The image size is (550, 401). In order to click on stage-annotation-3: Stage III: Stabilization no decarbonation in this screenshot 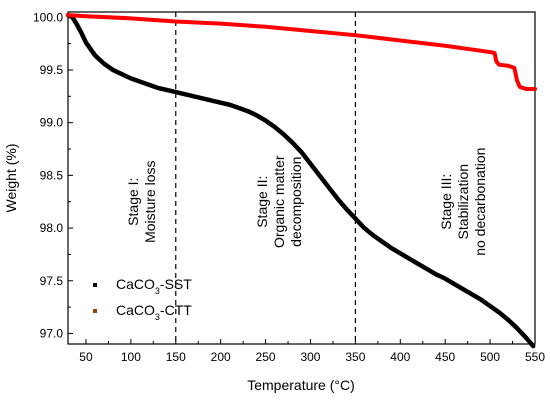, I will do `click(463, 202)`.